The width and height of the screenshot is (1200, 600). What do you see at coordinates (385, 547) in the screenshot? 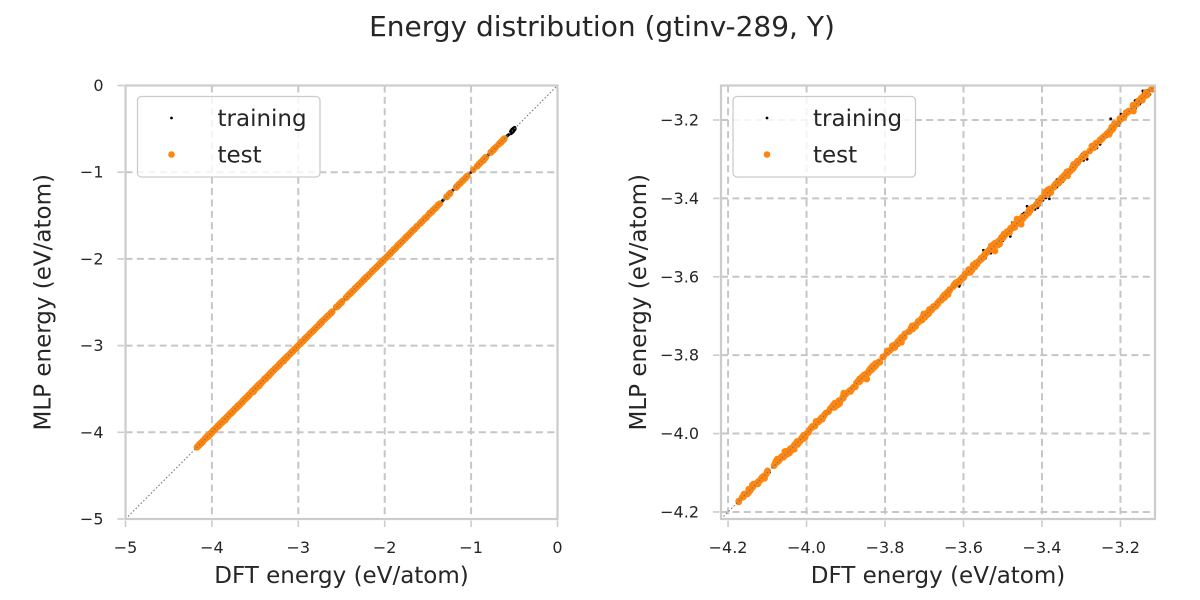
I see `xtick-label: −2` at bounding box center [385, 547].